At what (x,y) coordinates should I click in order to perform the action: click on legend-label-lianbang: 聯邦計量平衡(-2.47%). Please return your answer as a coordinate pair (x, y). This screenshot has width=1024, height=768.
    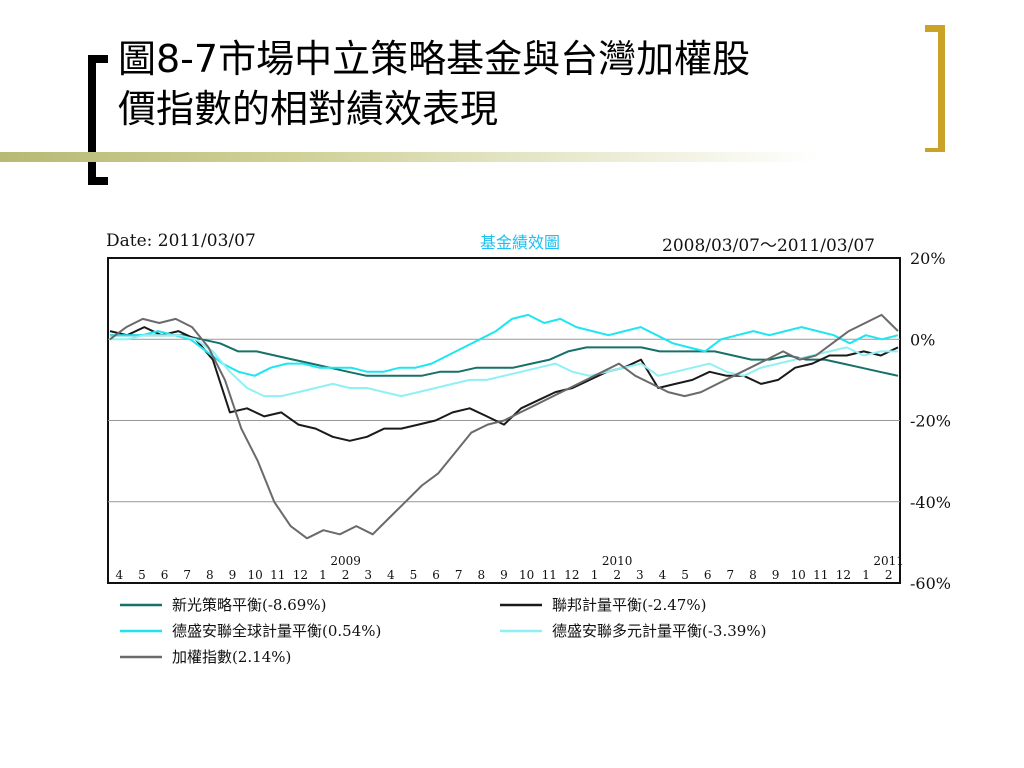
    Looking at the image, I should click on (629, 605).